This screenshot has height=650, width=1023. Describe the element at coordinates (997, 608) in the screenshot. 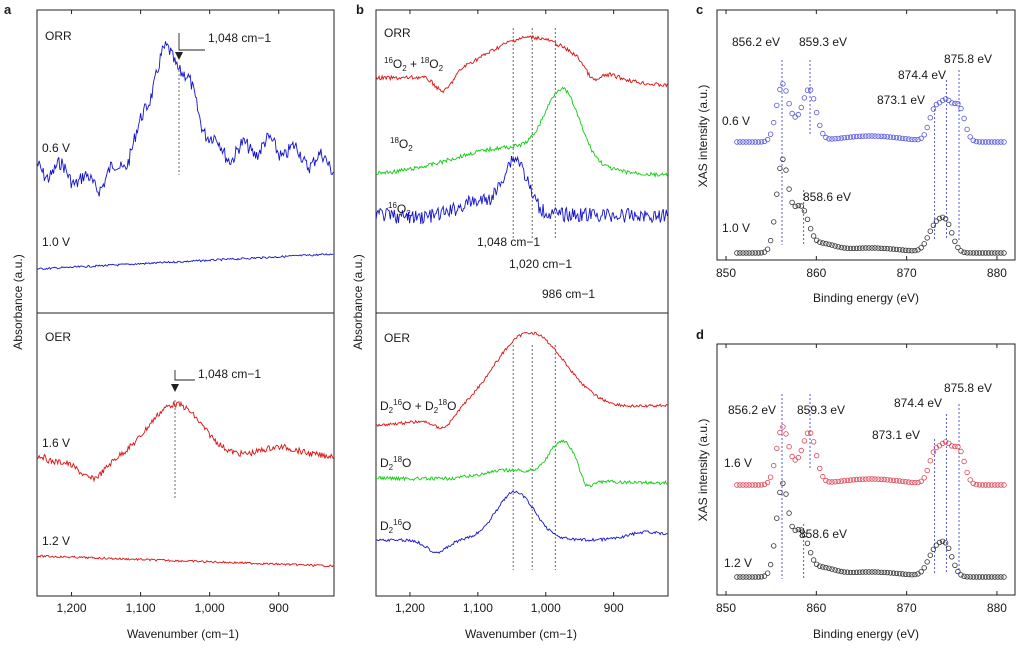

I see `panel-d-xtick-label-3: 880` at that location.